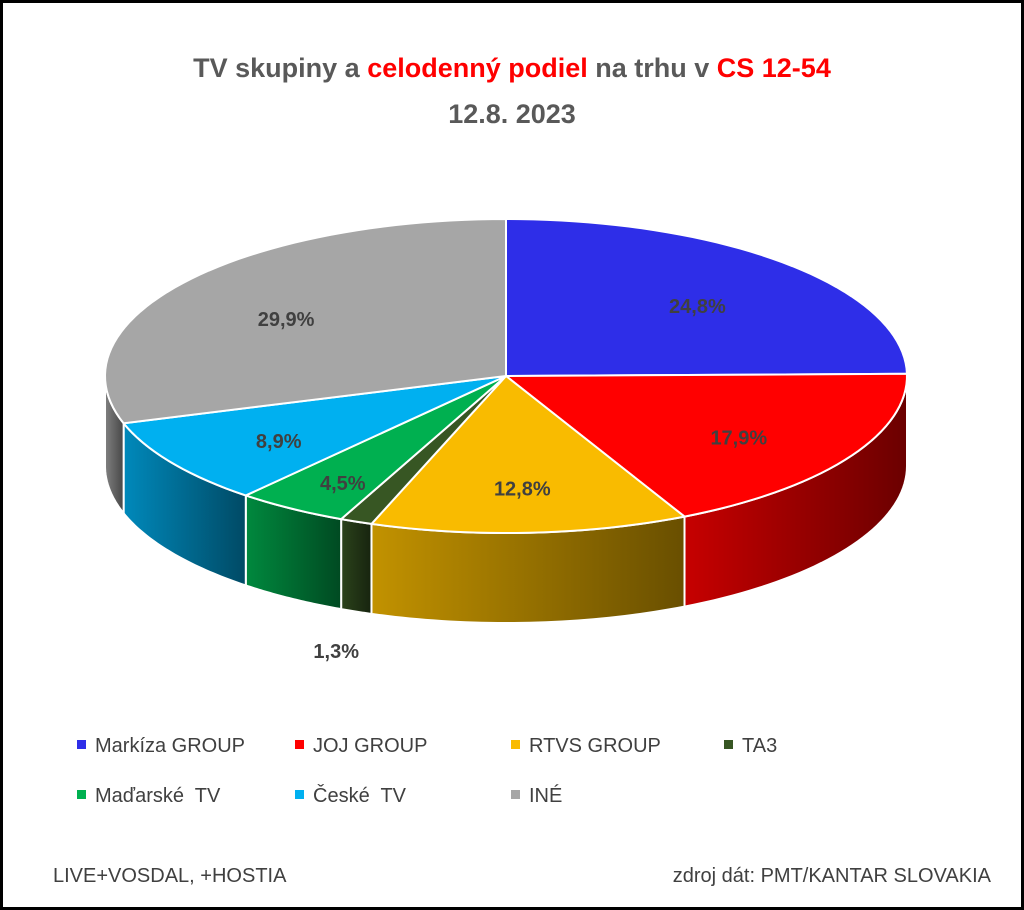  What do you see at coordinates (170, 746) in the screenshot?
I see `legend-label-0: Markíza GROUP` at bounding box center [170, 746].